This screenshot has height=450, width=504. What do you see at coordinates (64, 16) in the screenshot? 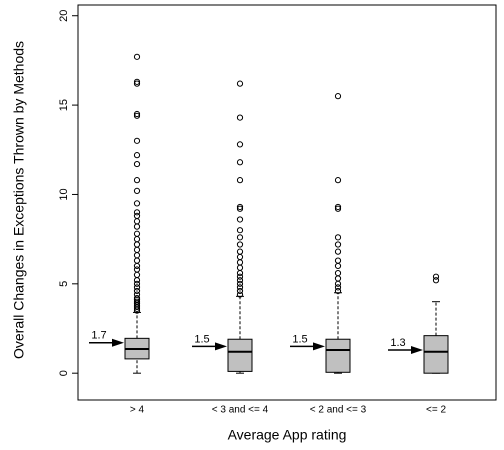
I see `y-tick-label: 20` at bounding box center [64, 16].